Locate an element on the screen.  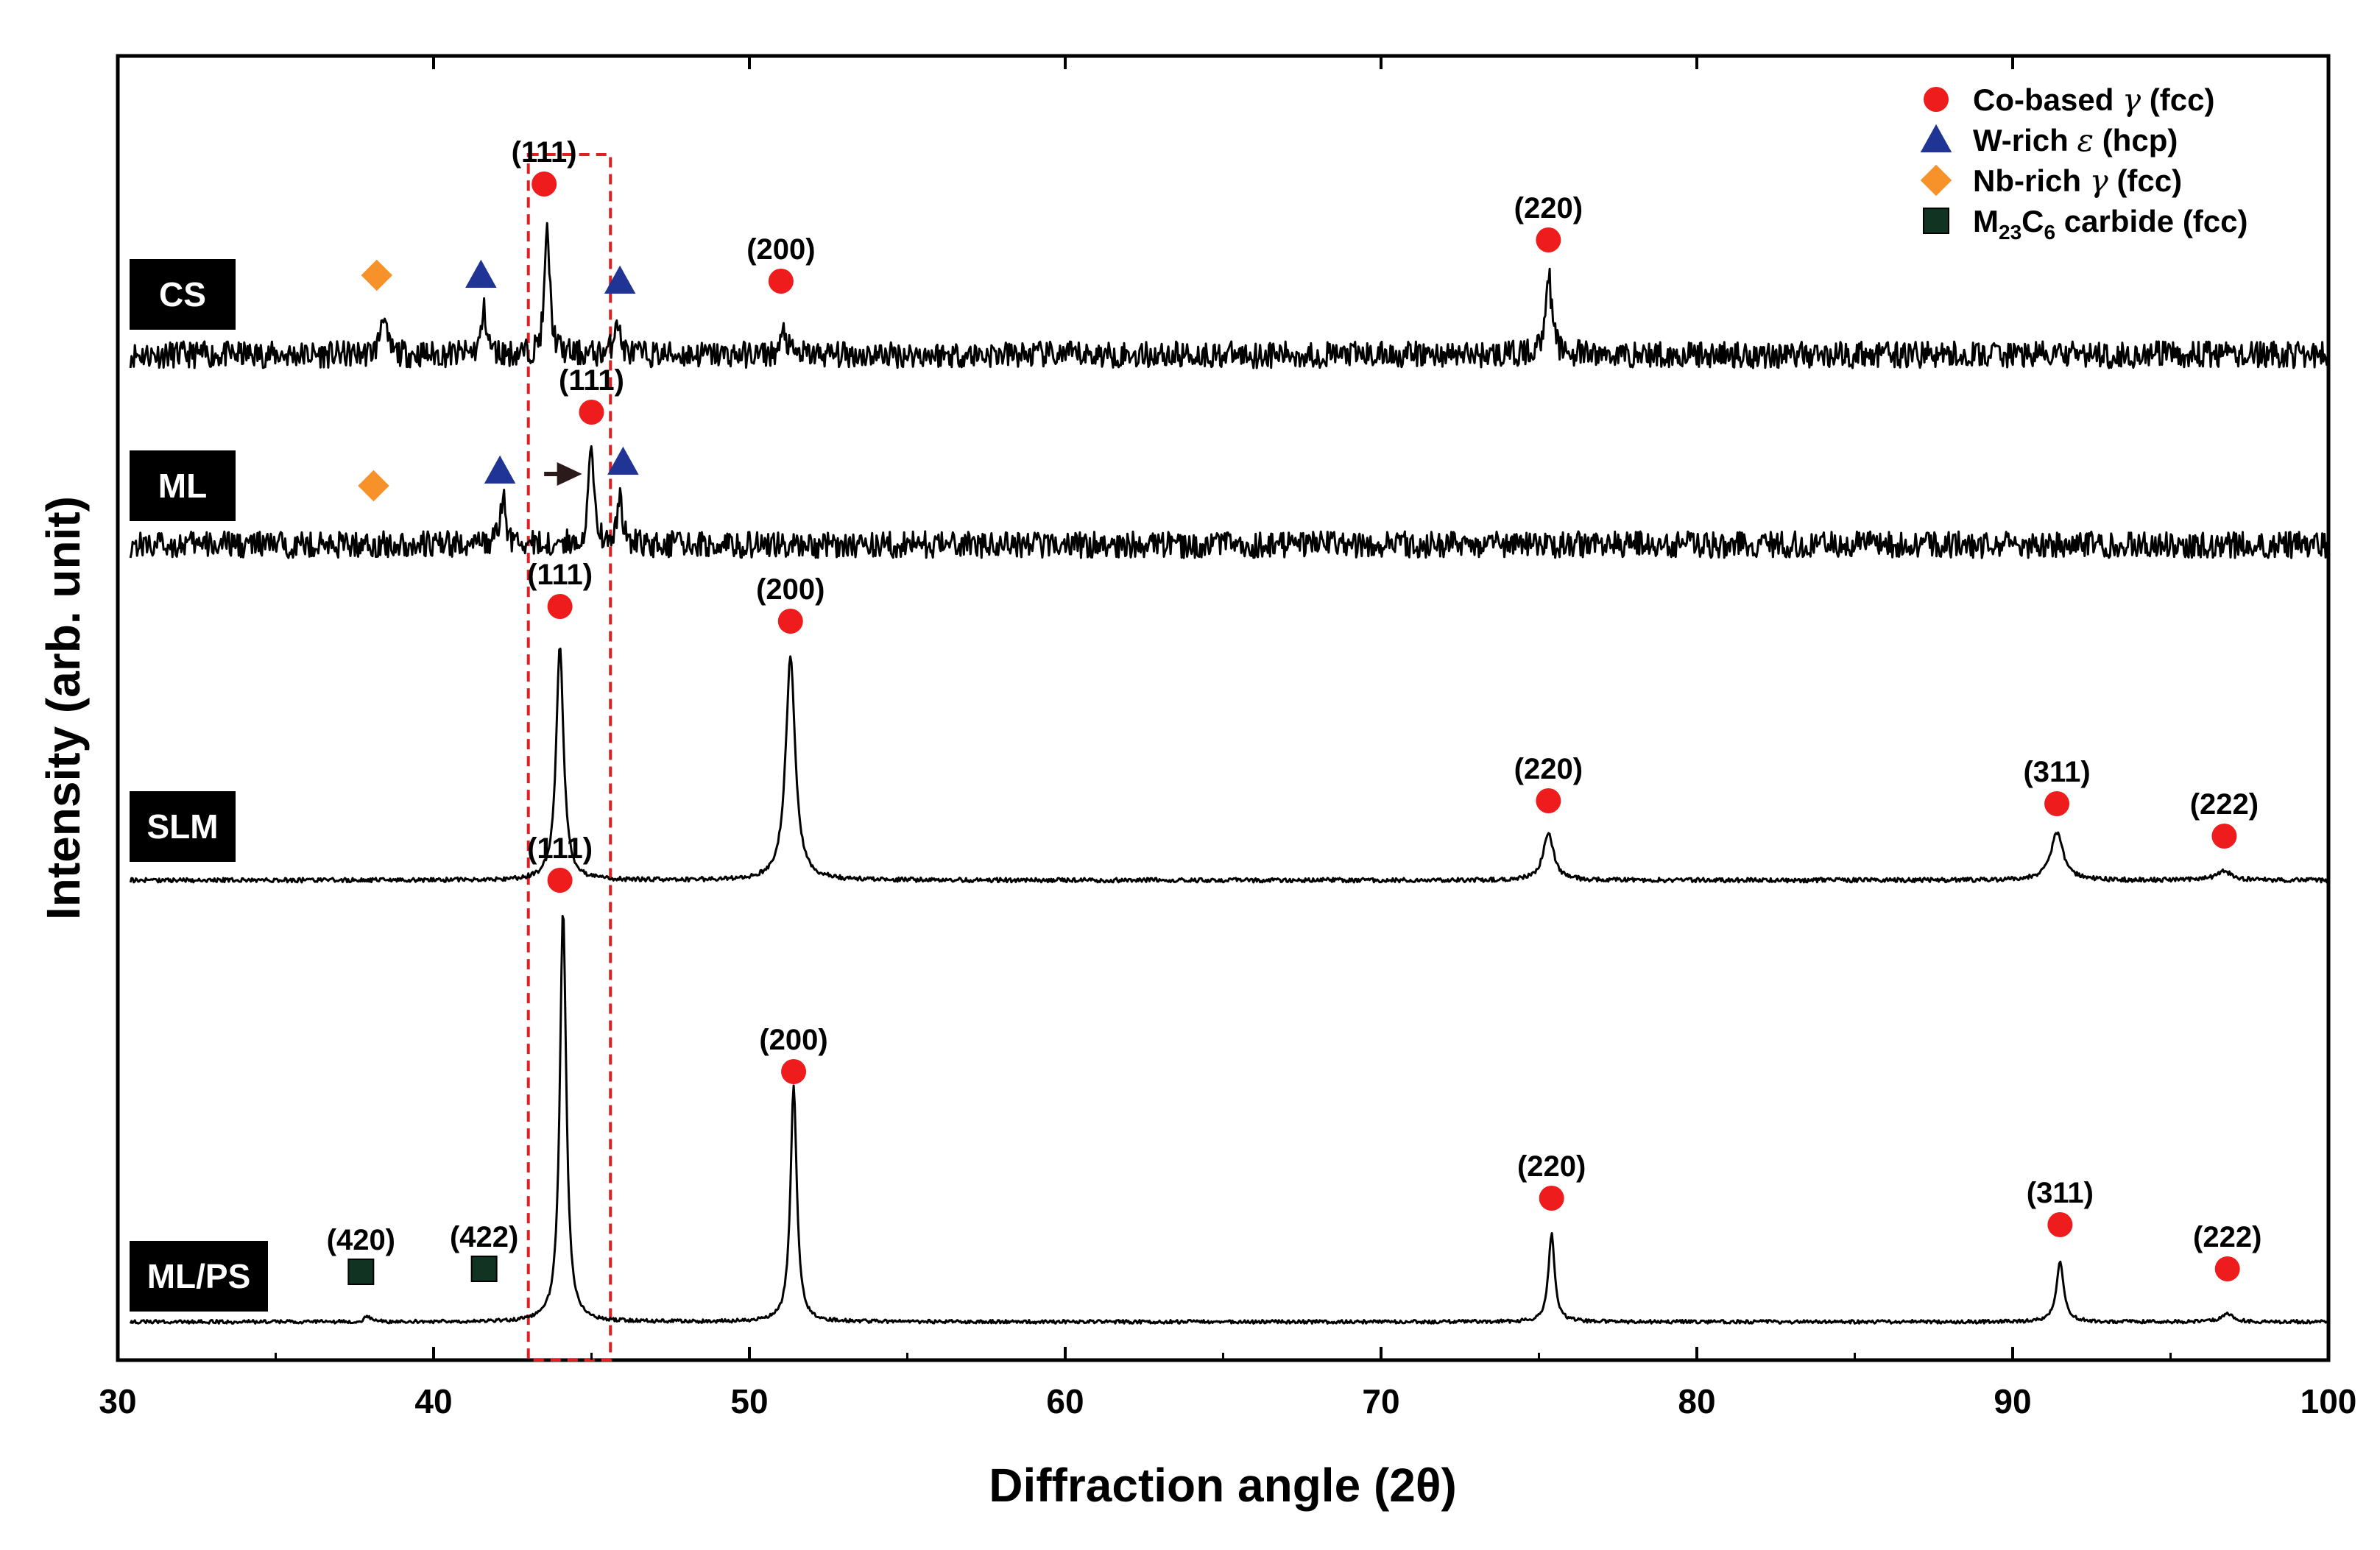
x-tick-label: 70 is located at coordinates (1380, 1401).